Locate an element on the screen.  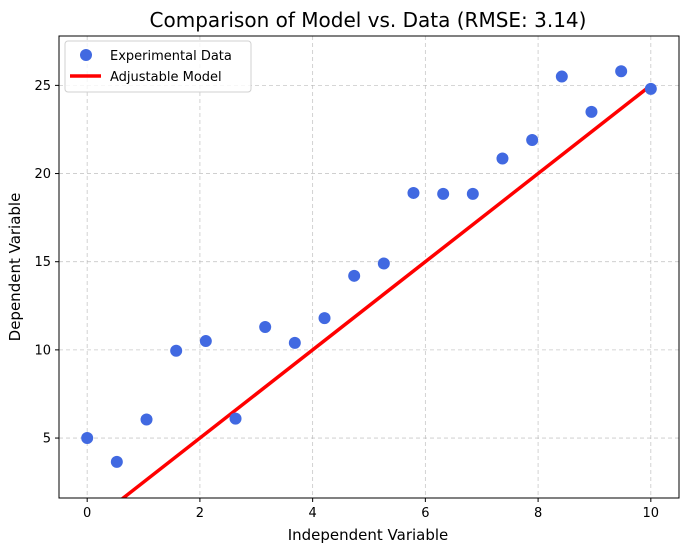
x-tick-label: 10 is located at coordinates (651, 513).